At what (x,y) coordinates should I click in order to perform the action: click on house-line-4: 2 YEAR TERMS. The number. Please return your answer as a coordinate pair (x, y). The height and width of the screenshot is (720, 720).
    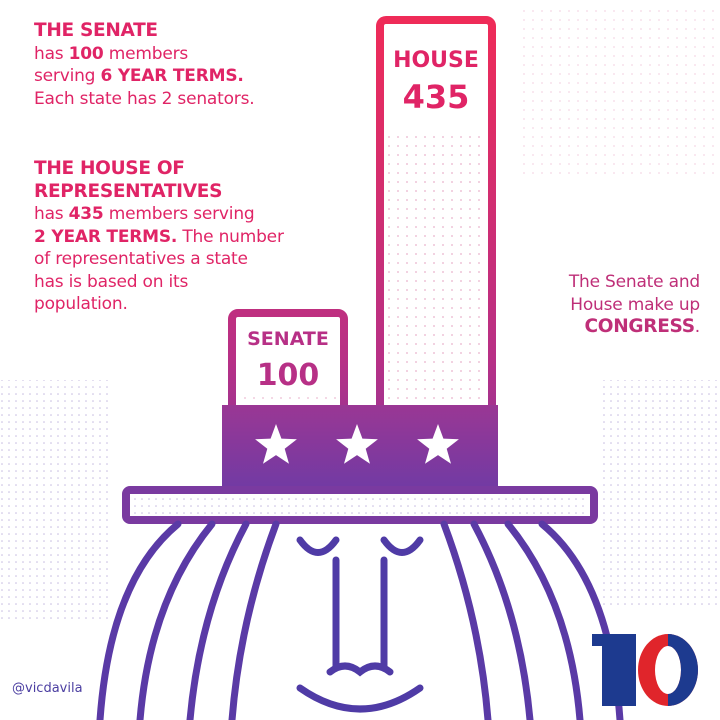
    Looking at the image, I should click on (159, 236).